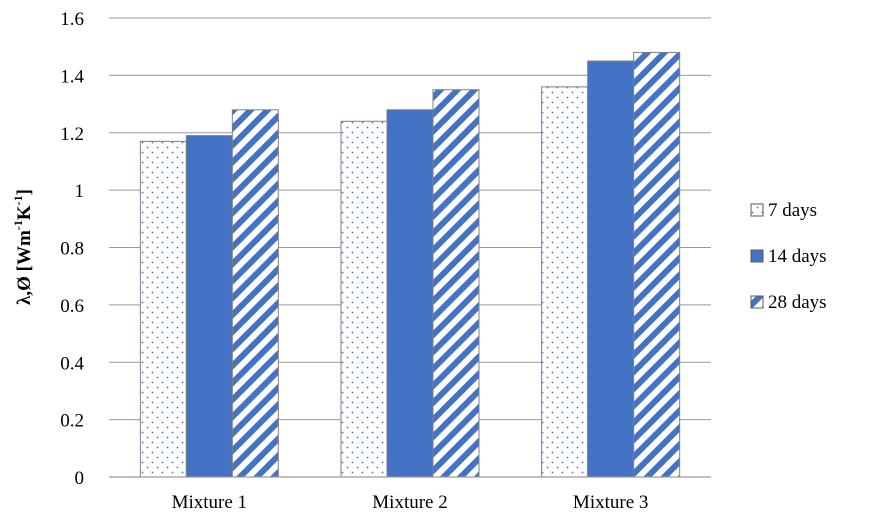  Describe the element at coordinates (80, 478) in the screenshot. I see `y-tick-label: 0` at that location.